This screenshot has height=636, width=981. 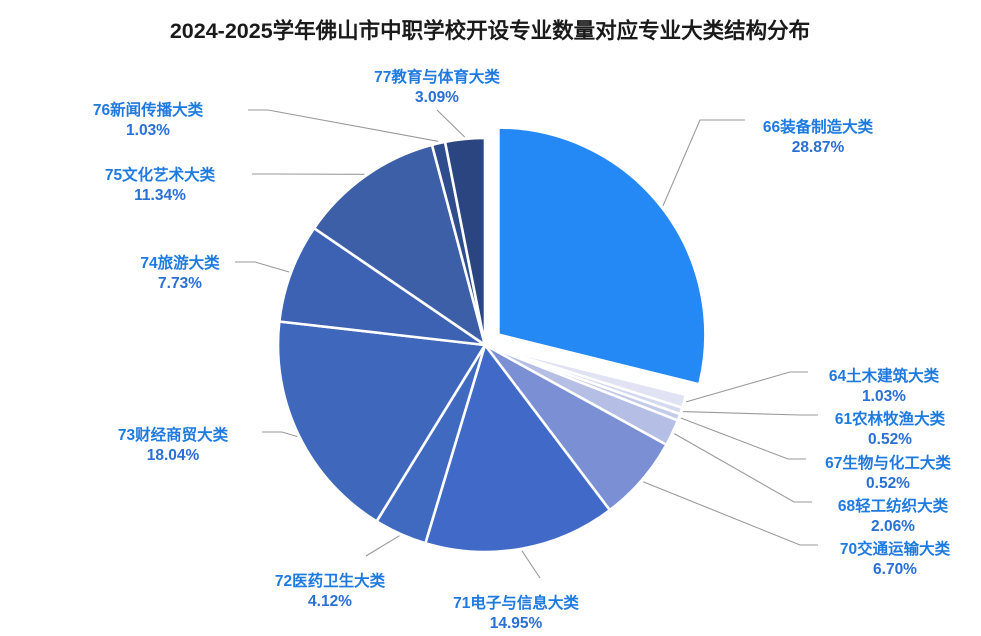 I want to click on label-70-pct: 6.70%, so click(x=895, y=569).